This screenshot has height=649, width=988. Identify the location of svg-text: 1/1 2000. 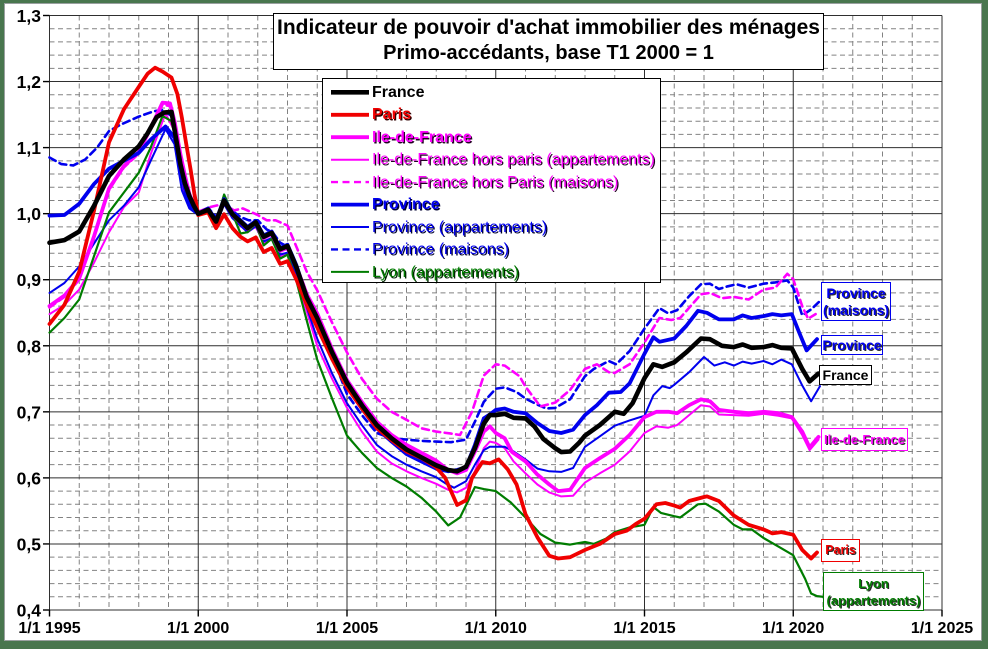
(198, 628).